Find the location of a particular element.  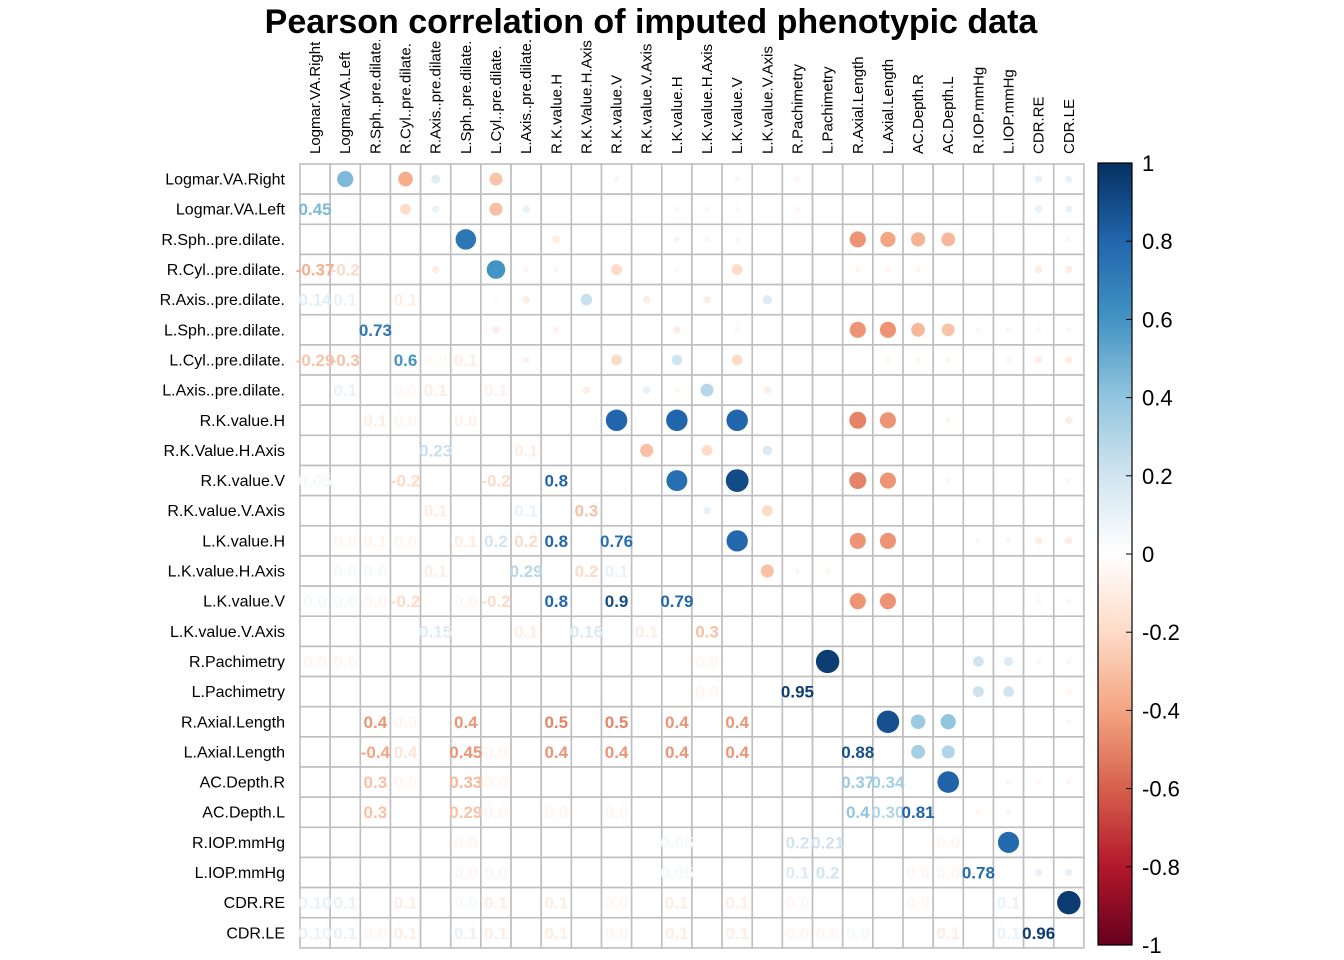

column-label: L.IOP.mmHg is located at coordinates (1009, 111).